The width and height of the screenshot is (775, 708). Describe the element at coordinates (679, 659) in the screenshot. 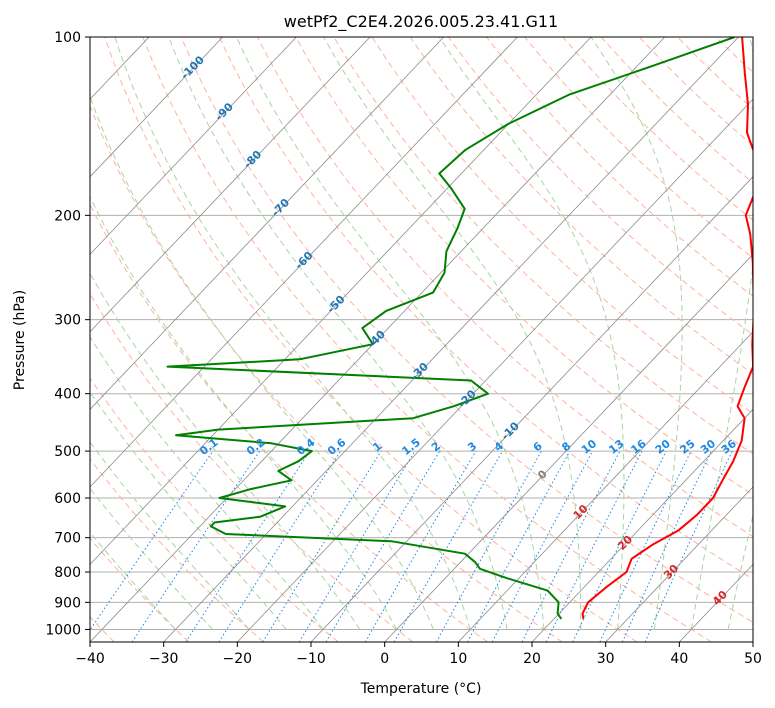

I see `x-tick-label: 40` at that location.